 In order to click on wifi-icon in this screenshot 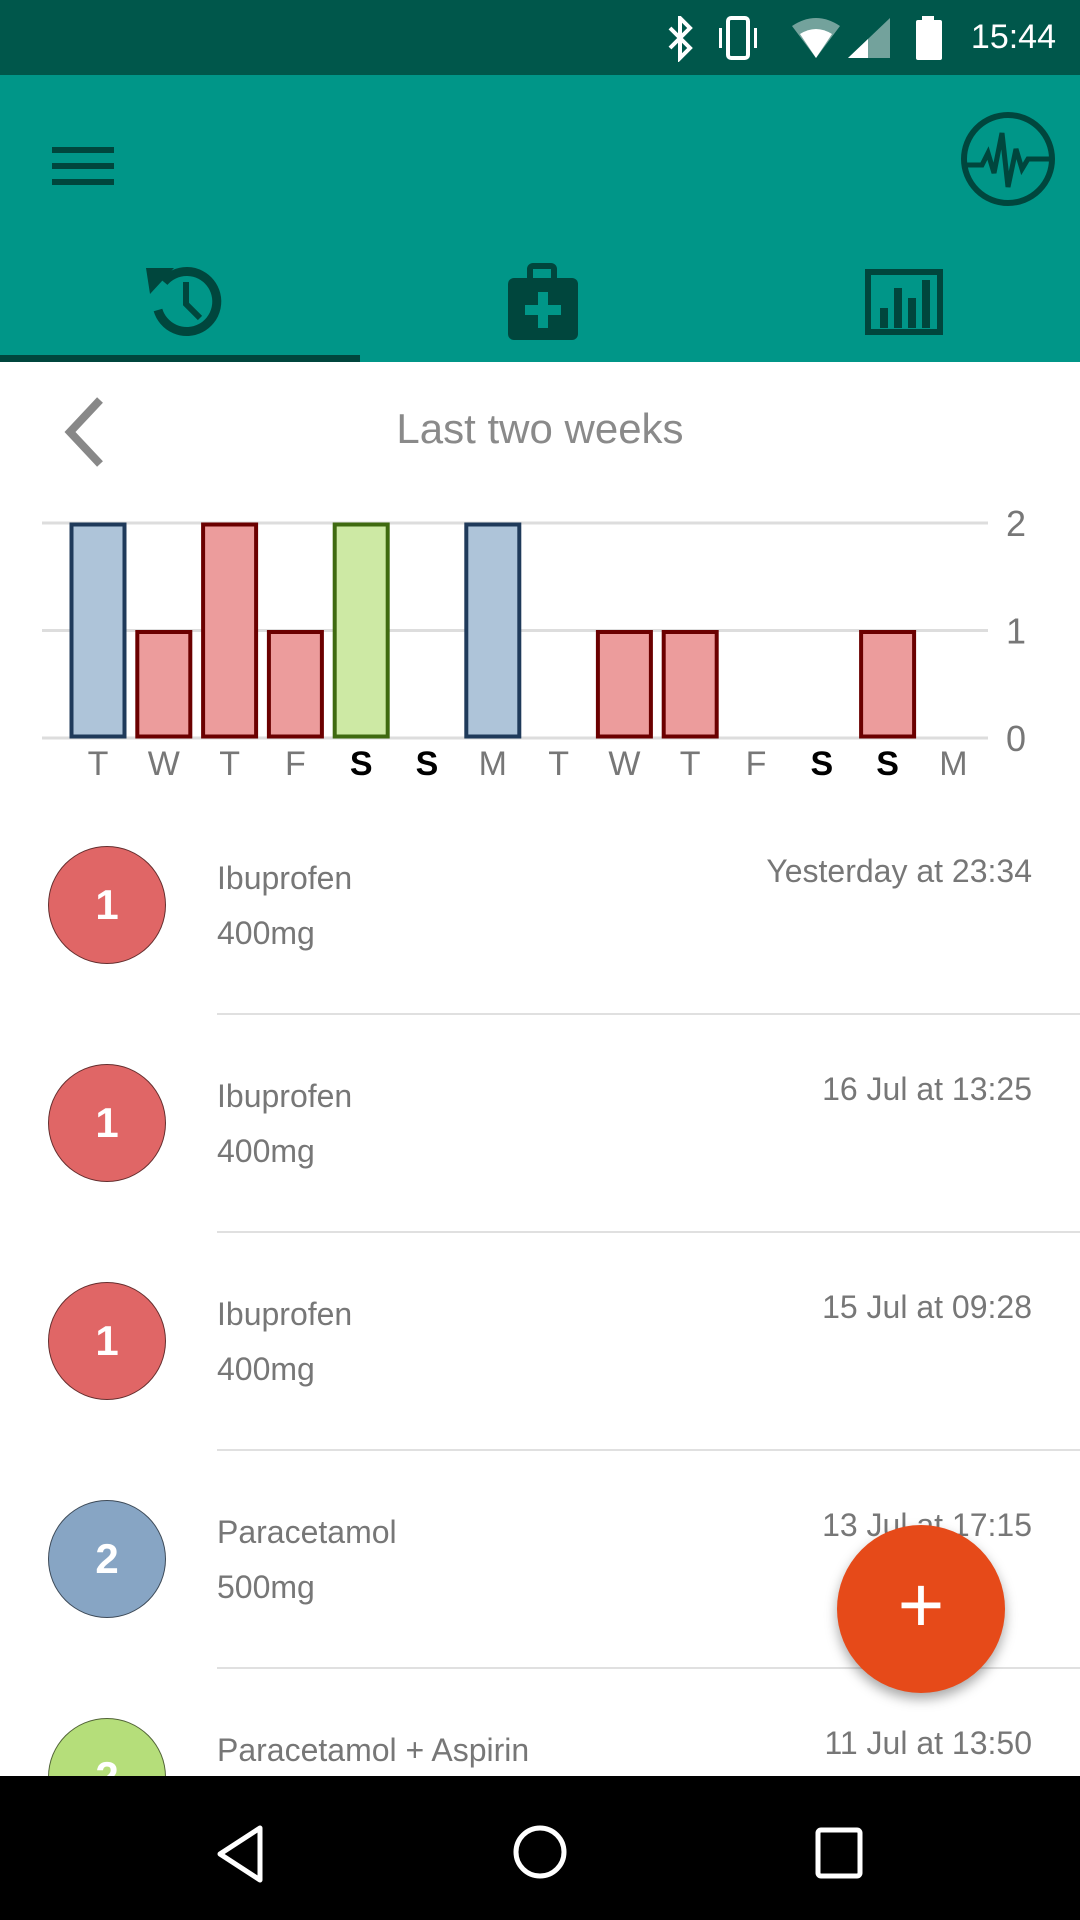, I will do `click(816, 38)`.